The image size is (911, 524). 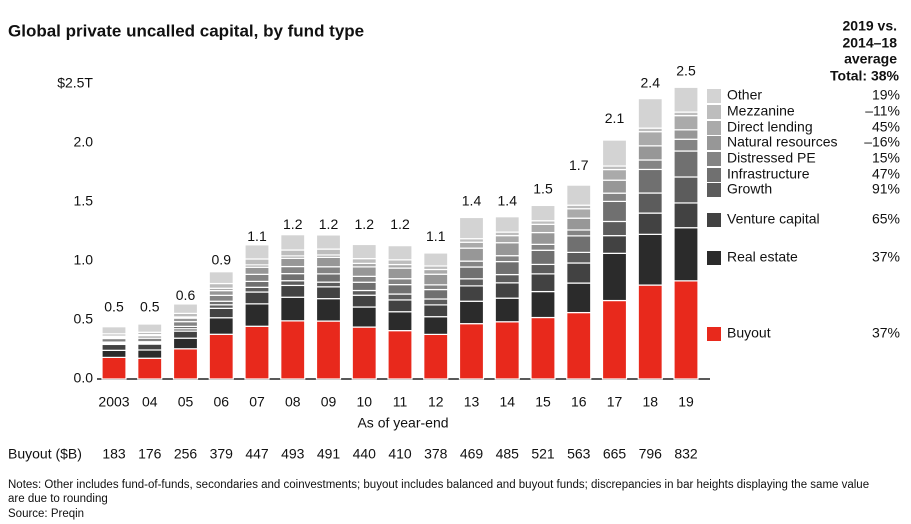 I want to click on legend-change: 37%, so click(x=886, y=333).